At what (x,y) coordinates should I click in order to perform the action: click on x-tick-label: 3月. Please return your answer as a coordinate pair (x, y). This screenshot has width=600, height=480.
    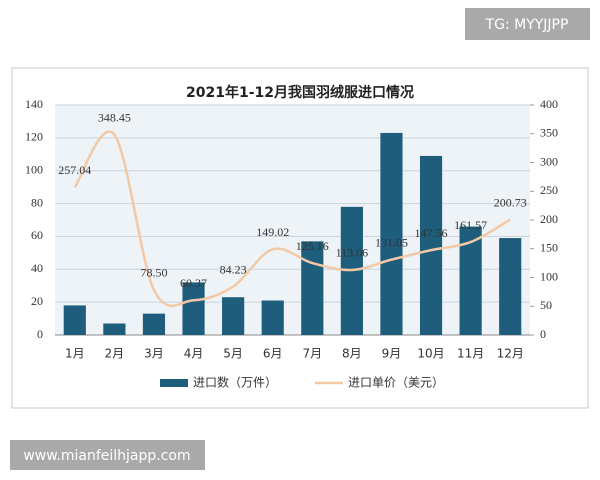
    Looking at the image, I should click on (154, 354).